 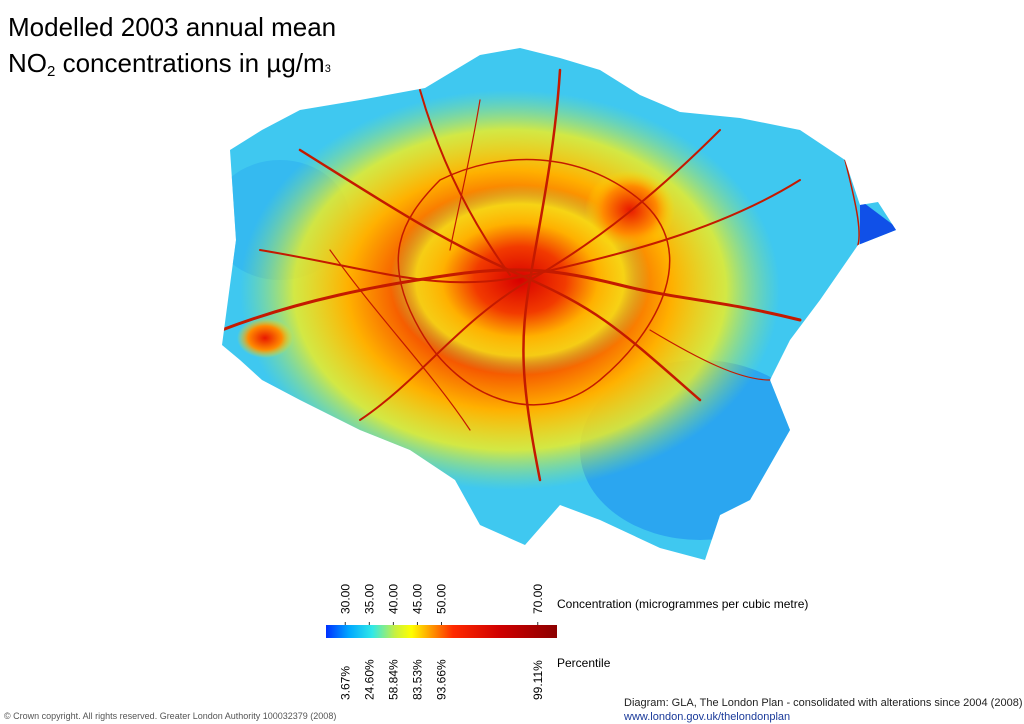 I want to click on title-line2: NO2 concentrations in µg/m3, so click(x=169, y=64).